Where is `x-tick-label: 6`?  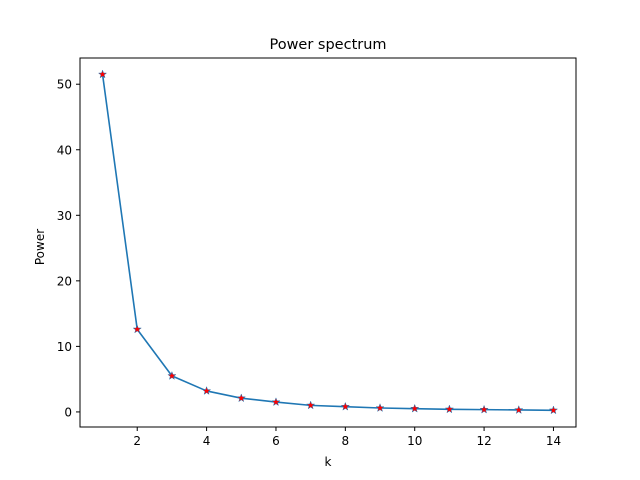
x-tick-label: 6 is located at coordinates (276, 441).